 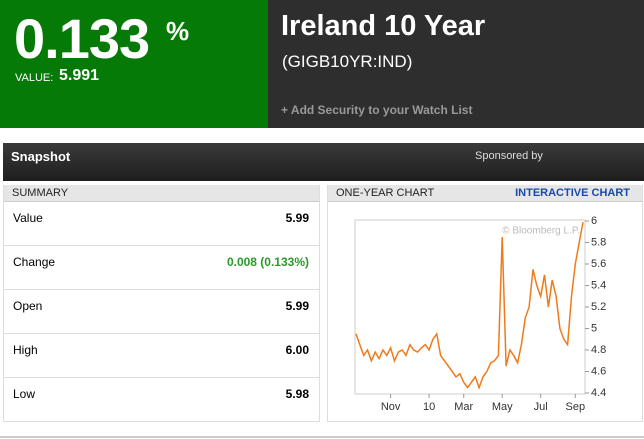 What do you see at coordinates (34, 262) in the screenshot?
I see `row-label: Change` at bounding box center [34, 262].